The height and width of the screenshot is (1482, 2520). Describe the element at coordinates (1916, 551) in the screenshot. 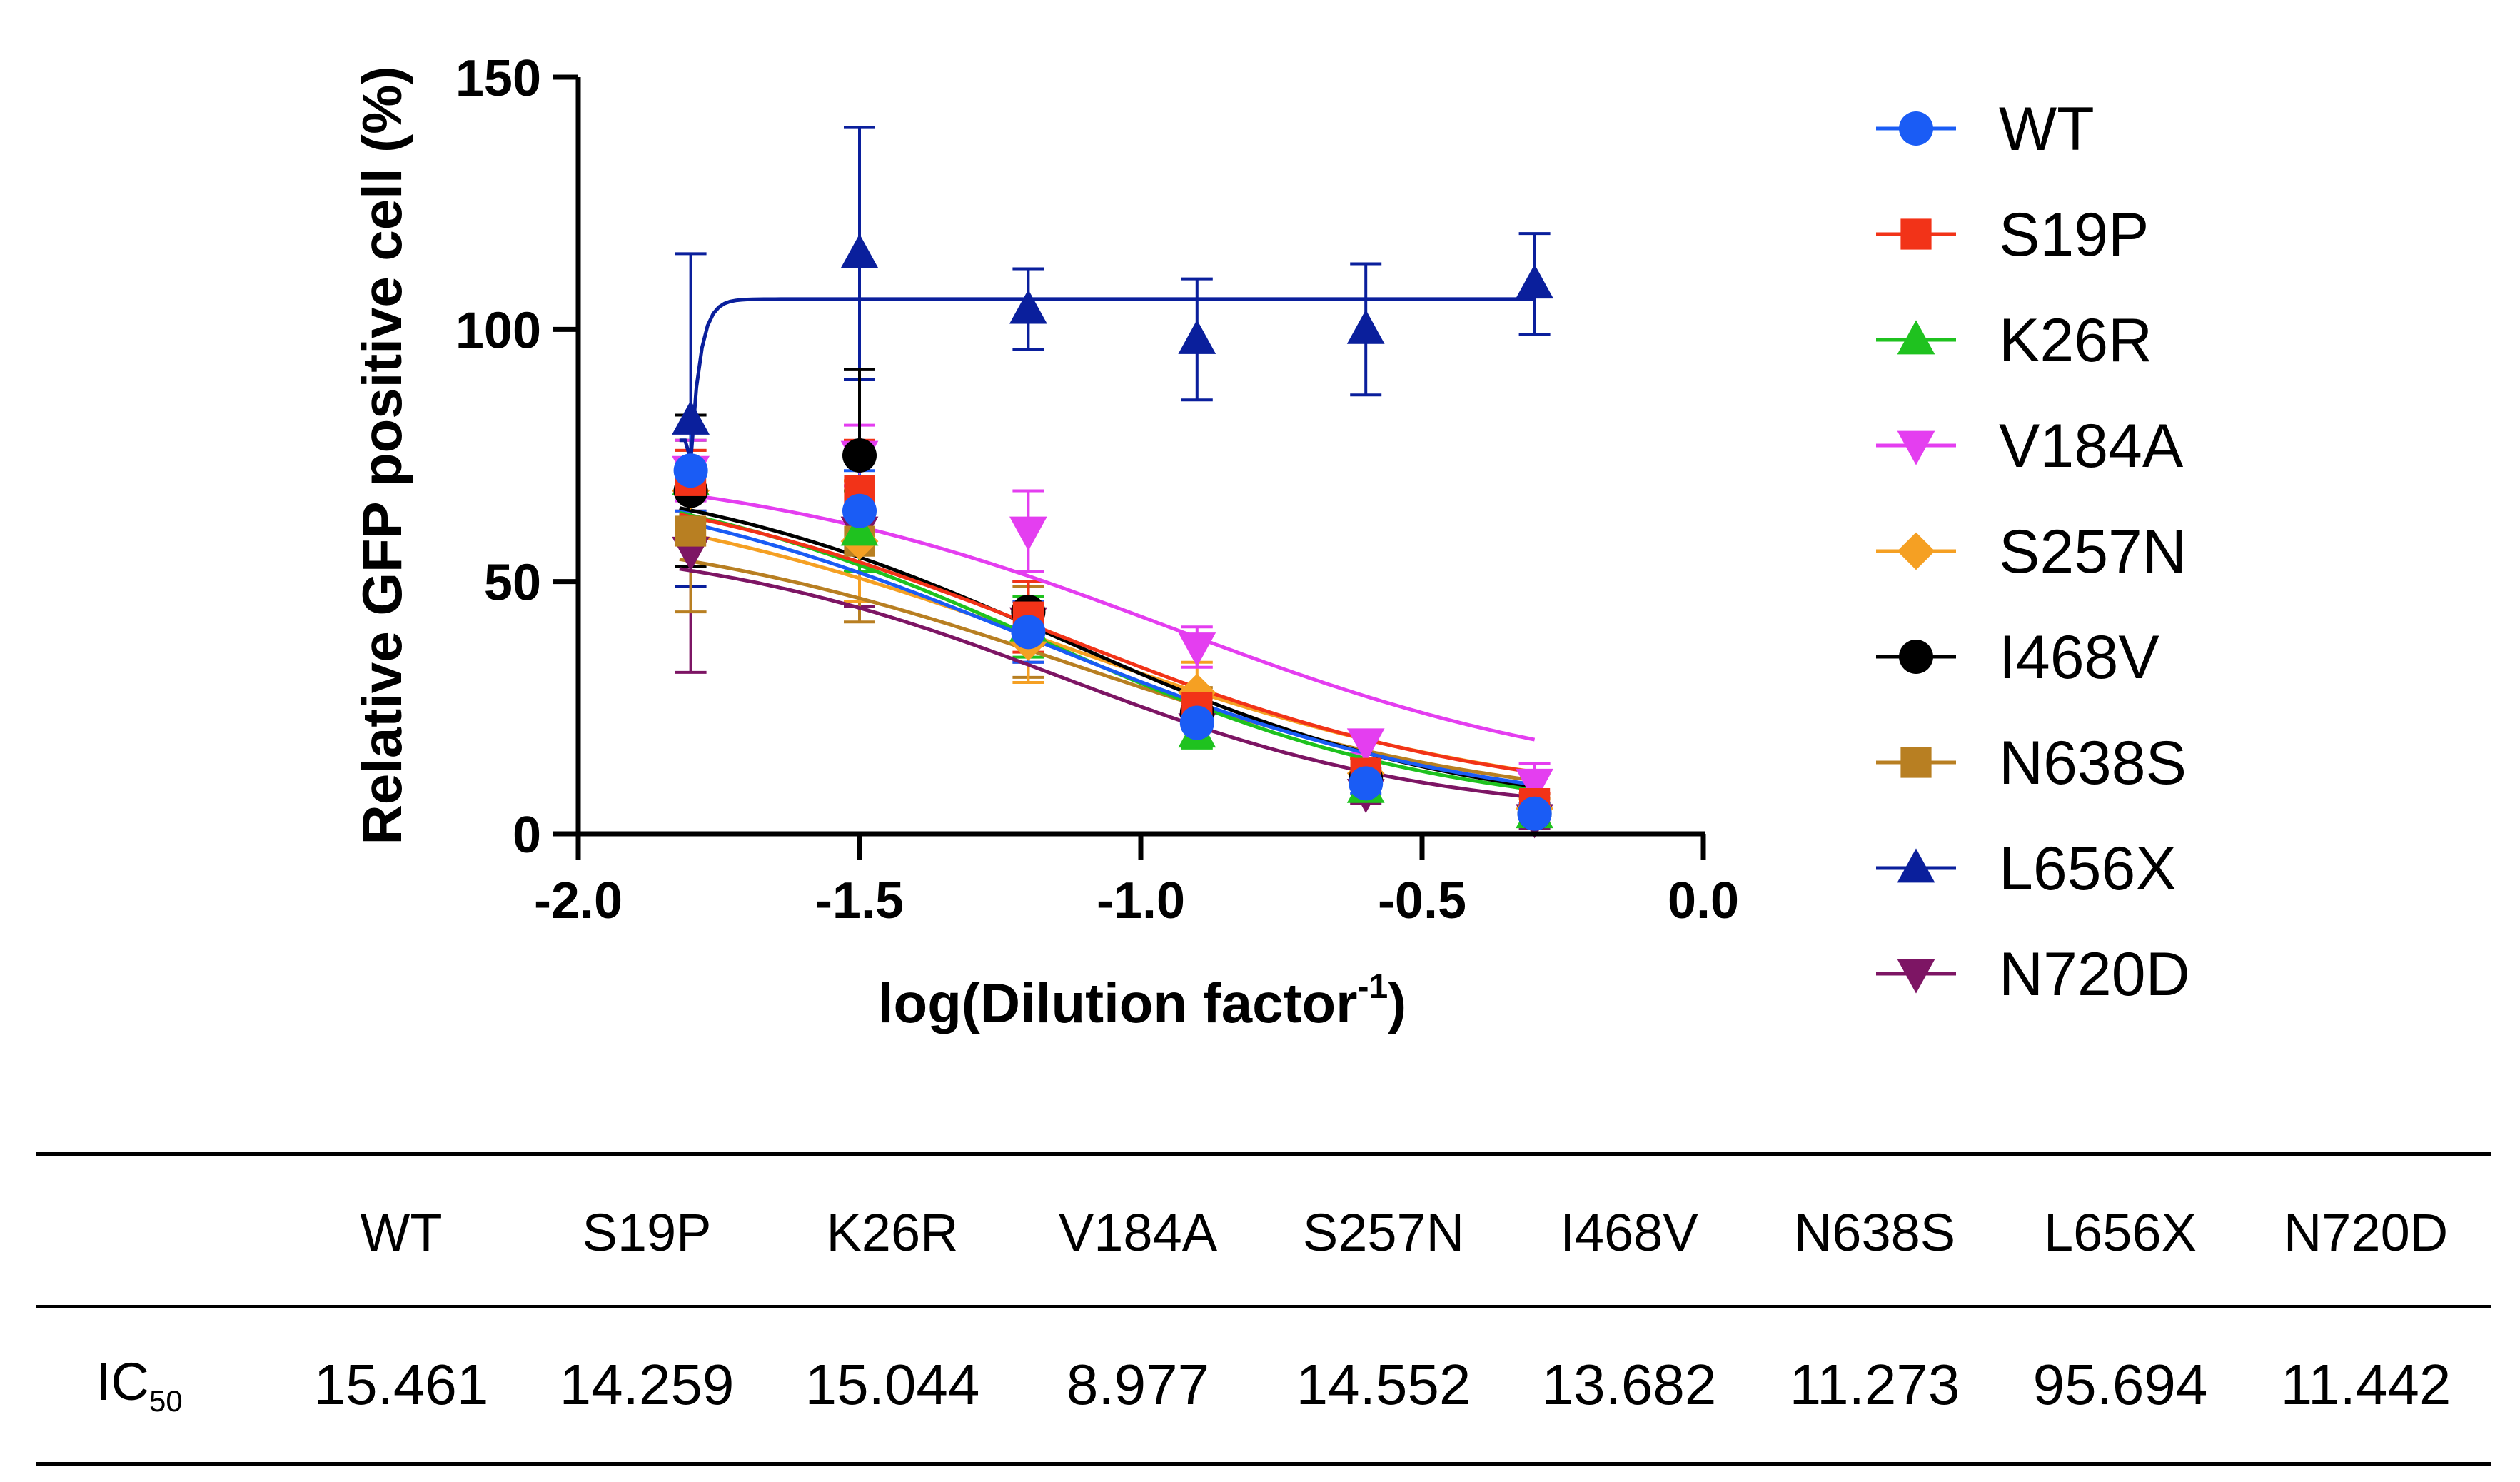

I see `legend-marker-s257n` at that location.